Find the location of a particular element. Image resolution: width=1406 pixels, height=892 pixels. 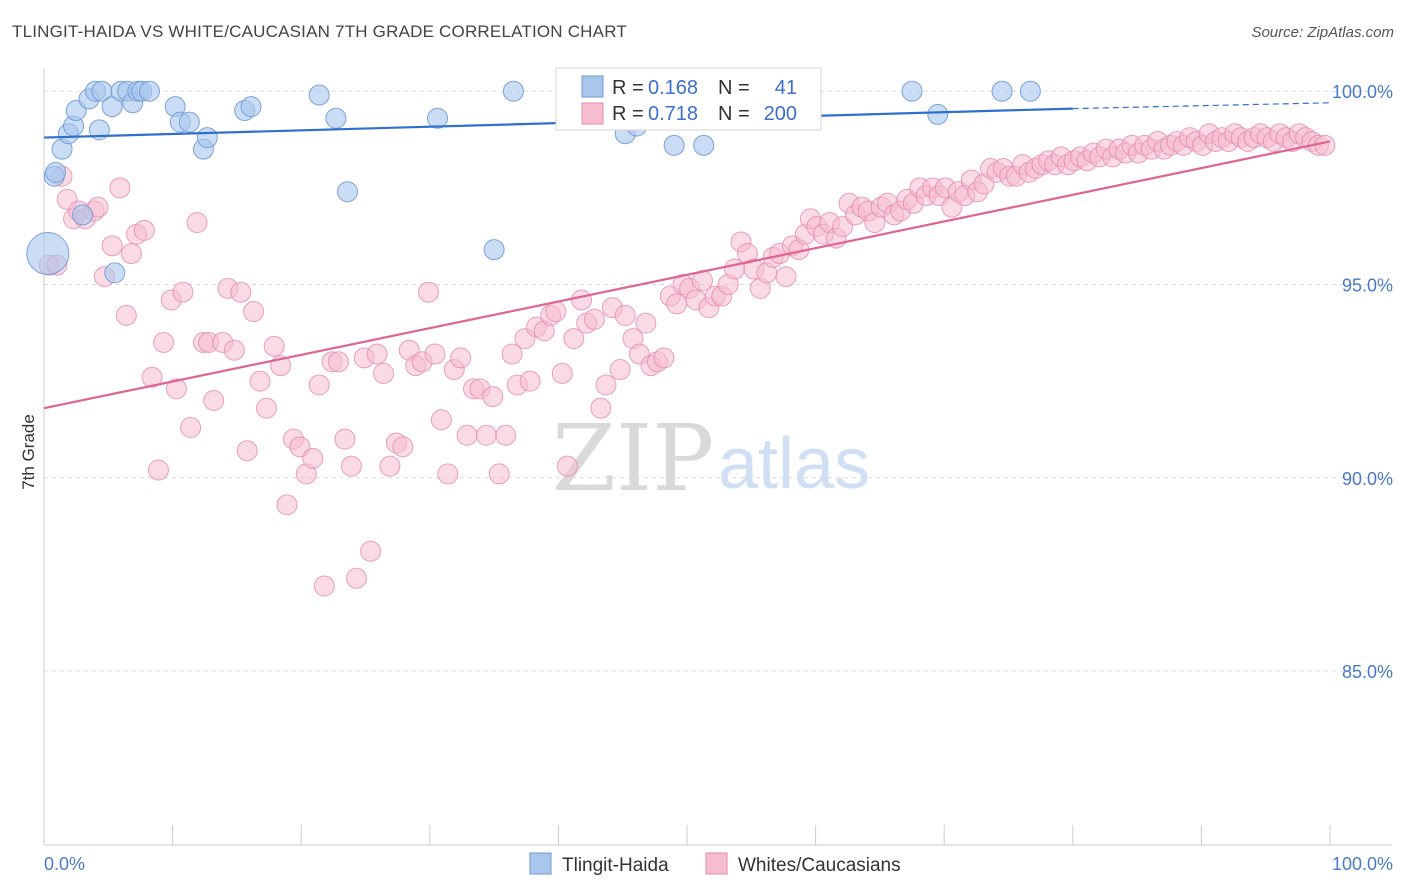

blue-trend-line-dashed is located at coordinates (1201, 106).